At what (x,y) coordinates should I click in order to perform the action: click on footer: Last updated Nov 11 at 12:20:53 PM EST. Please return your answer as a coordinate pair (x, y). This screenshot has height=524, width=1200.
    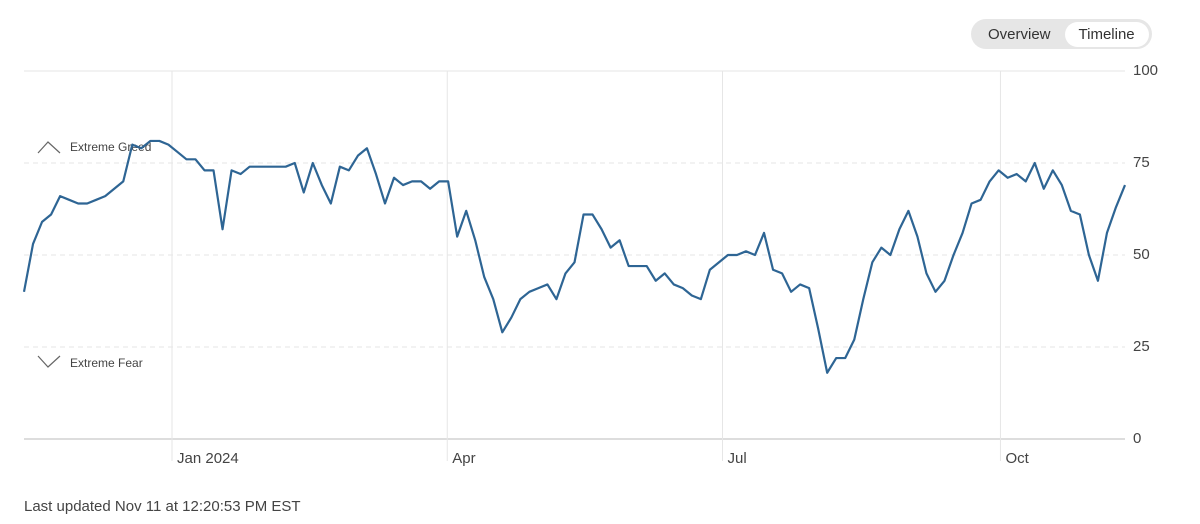
    Looking at the image, I should click on (162, 506).